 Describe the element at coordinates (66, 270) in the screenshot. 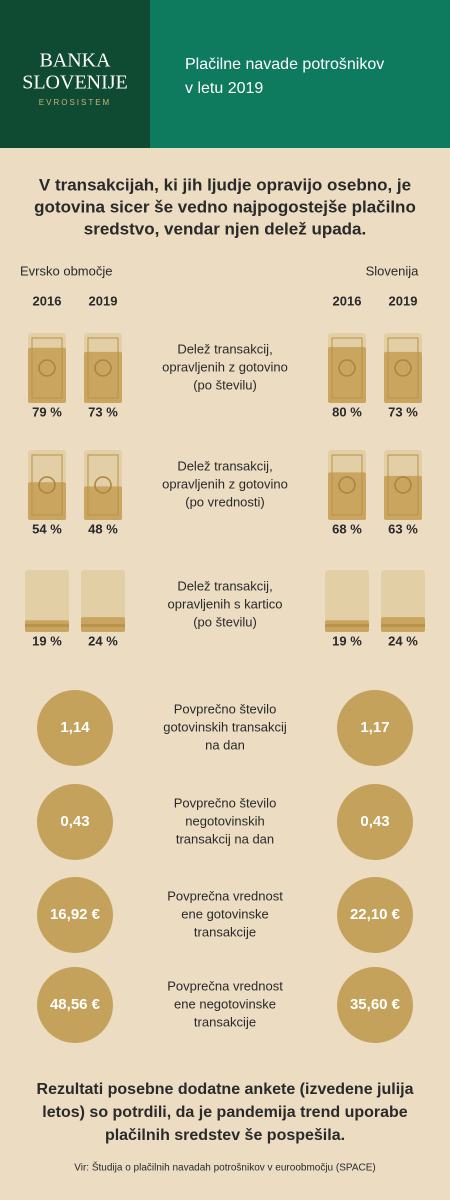

I see `region-label: Evrsko območje` at that location.